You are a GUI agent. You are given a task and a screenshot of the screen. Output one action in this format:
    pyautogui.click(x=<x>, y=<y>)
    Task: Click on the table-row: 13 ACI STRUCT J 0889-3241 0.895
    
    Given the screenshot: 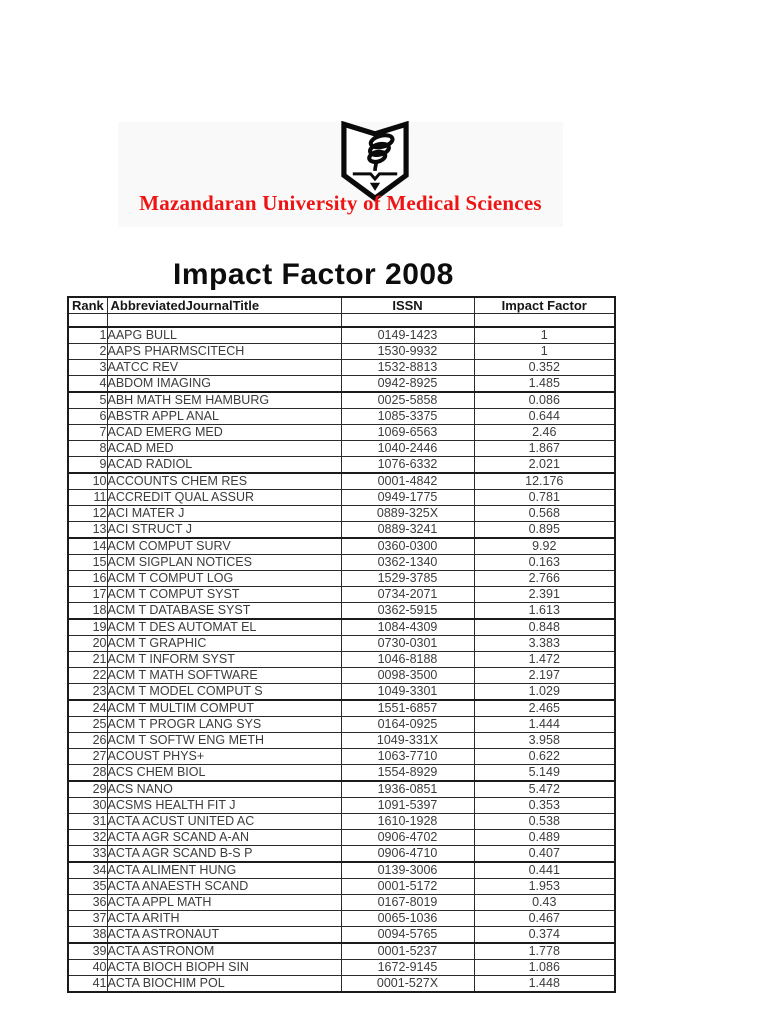 What is the action you would take?
    pyautogui.click(x=341, y=529)
    